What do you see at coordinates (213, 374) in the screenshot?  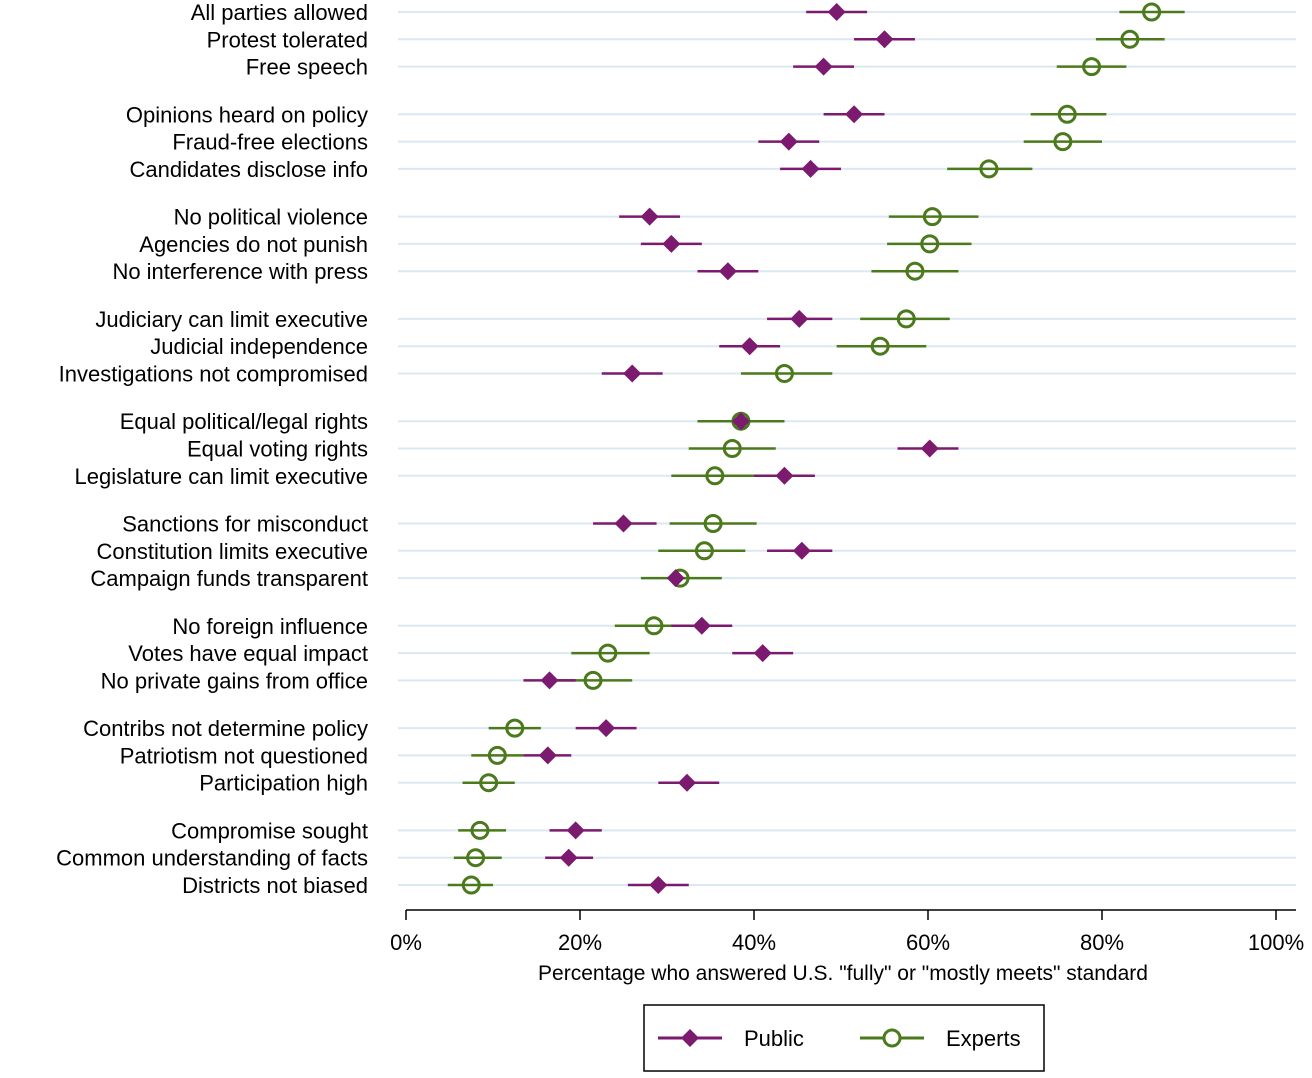 I see `category-label: Investigations not compromised` at bounding box center [213, 374].